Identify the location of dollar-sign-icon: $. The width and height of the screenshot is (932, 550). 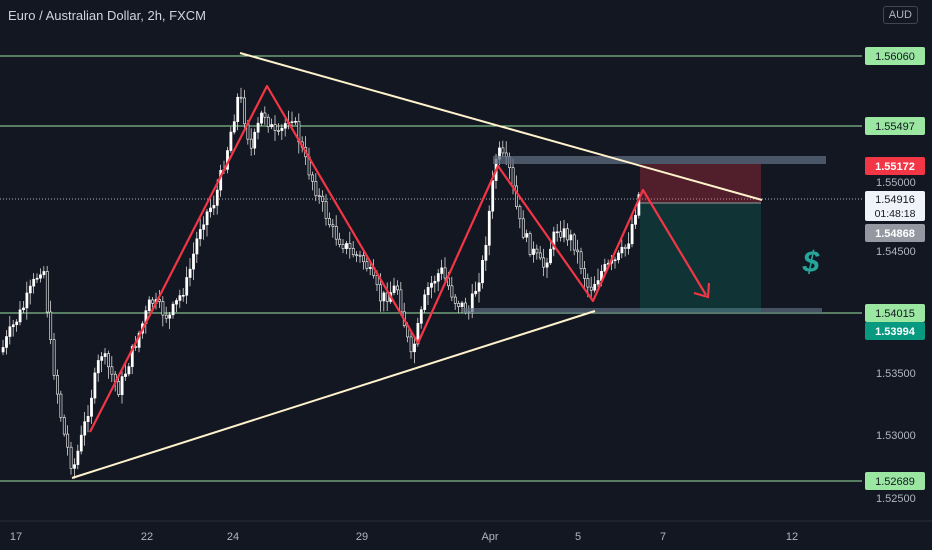
(811, 262).